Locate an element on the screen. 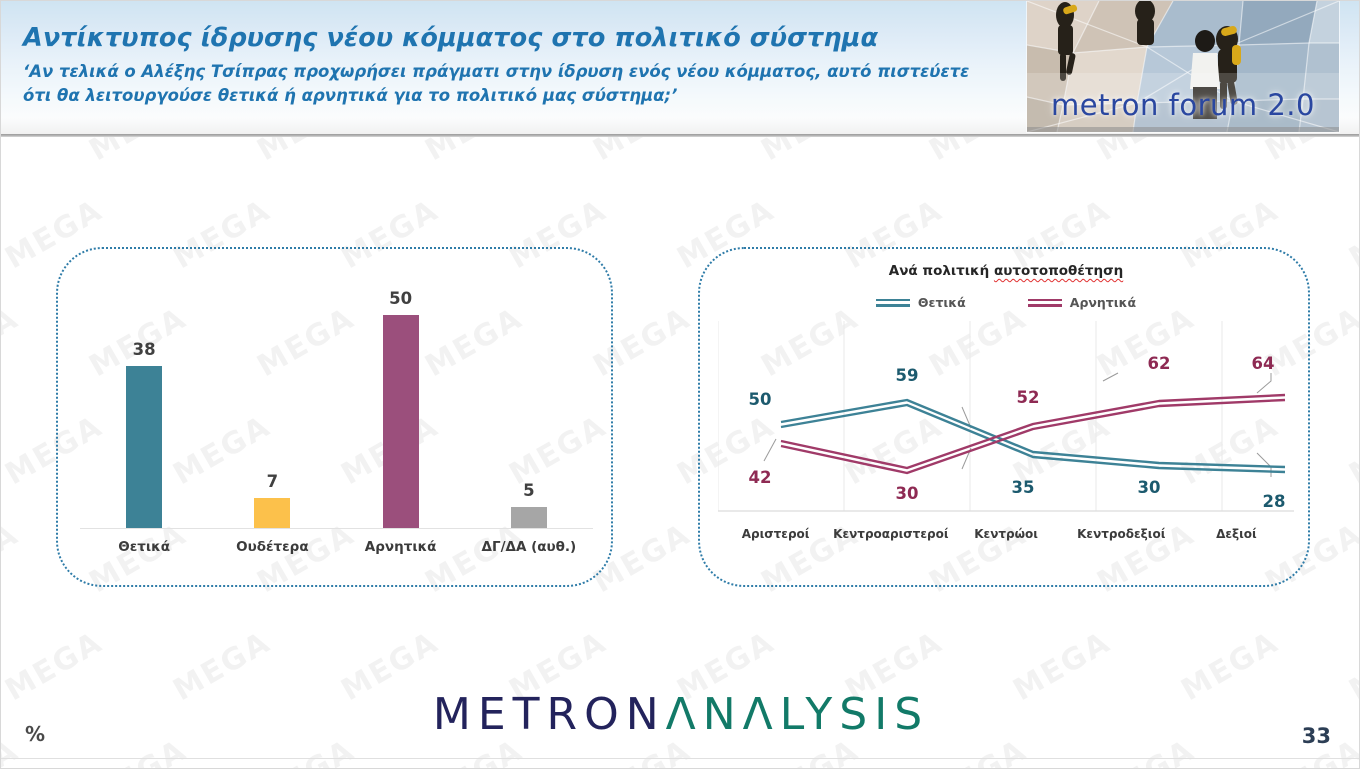 The image size is (1360, 769). bar-chart-plot-area: 38 7 50 5 is located at coordinates (336, 400).